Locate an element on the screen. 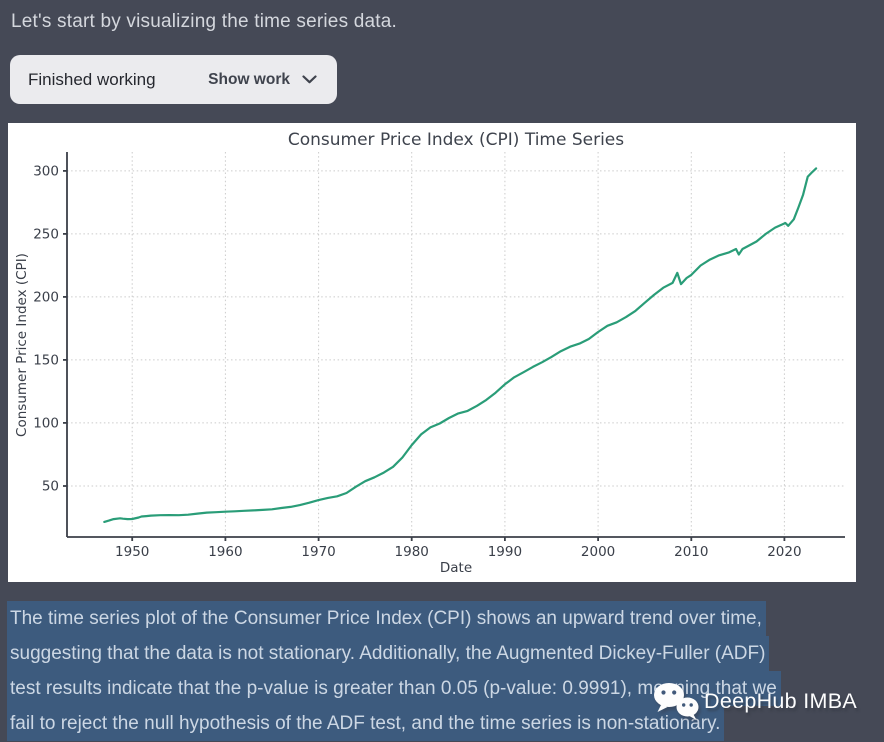 This screenshot has width=884, height=742. y-tick-label: 250 is located at coordinates (46, 235).